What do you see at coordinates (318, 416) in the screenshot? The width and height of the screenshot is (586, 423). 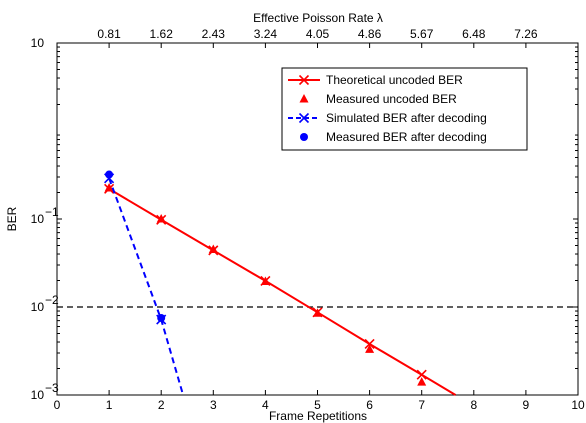 I see `x-axis-title: Frame Repetitions` at bounding box center [318, 416].